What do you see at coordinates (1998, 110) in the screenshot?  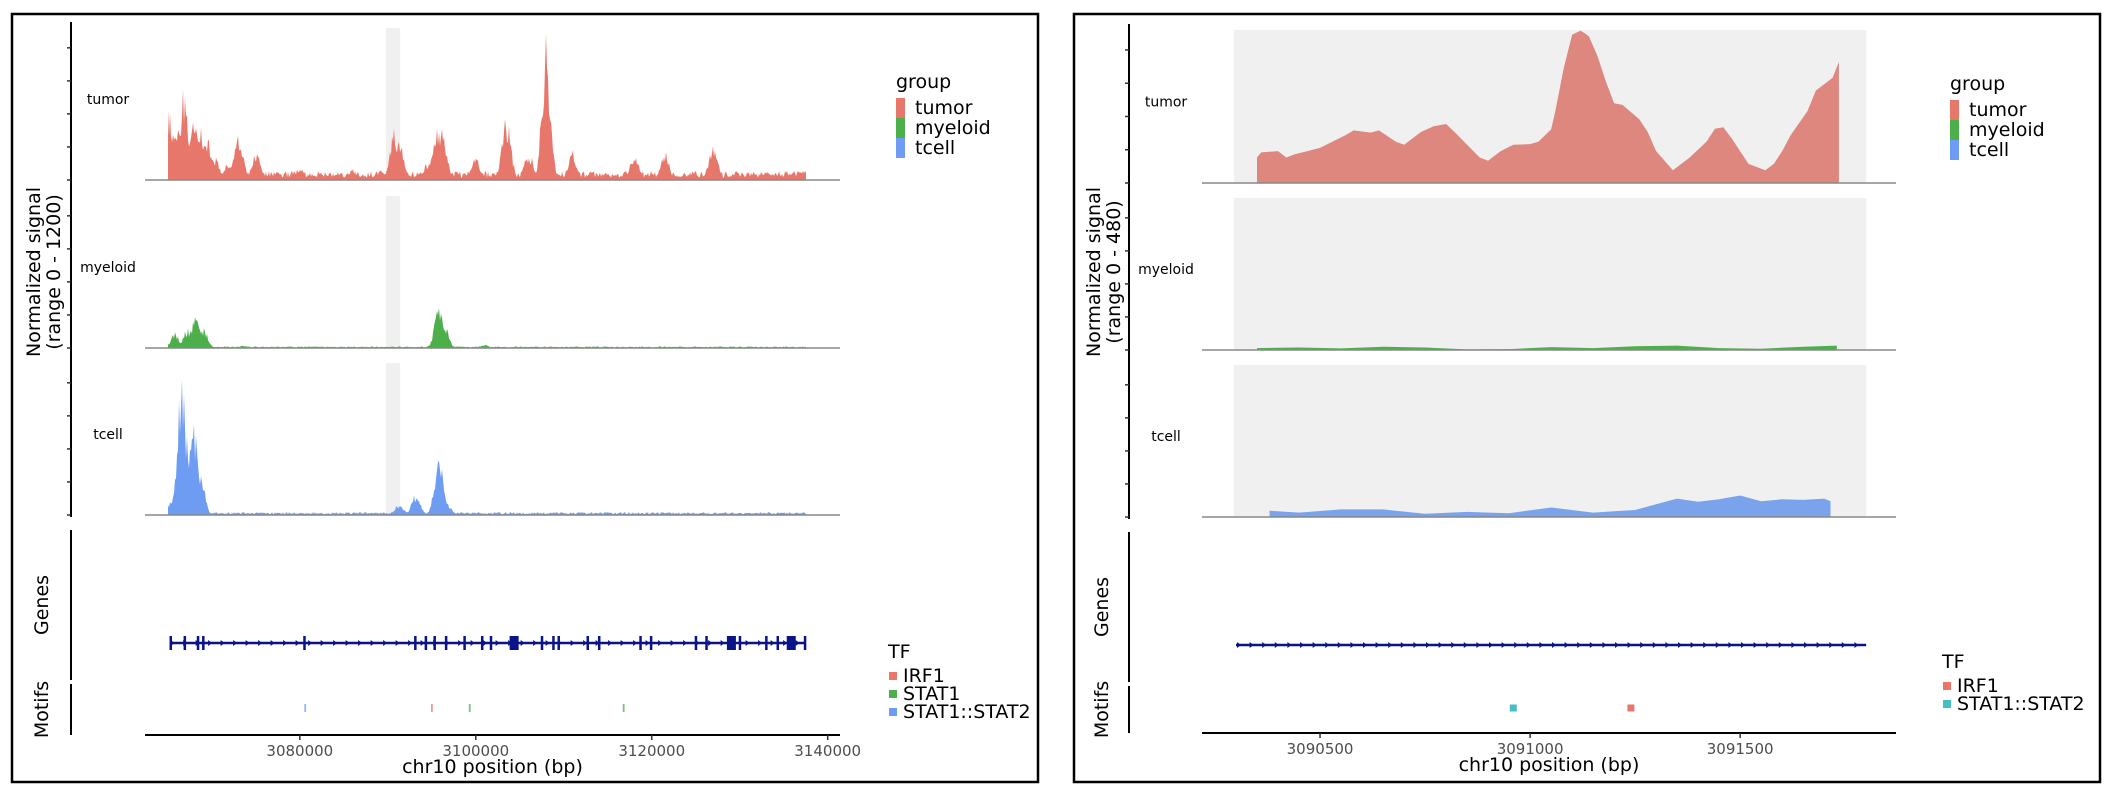 I see `legend-label-tumor: tumor` at bounding box center [1998, 110].